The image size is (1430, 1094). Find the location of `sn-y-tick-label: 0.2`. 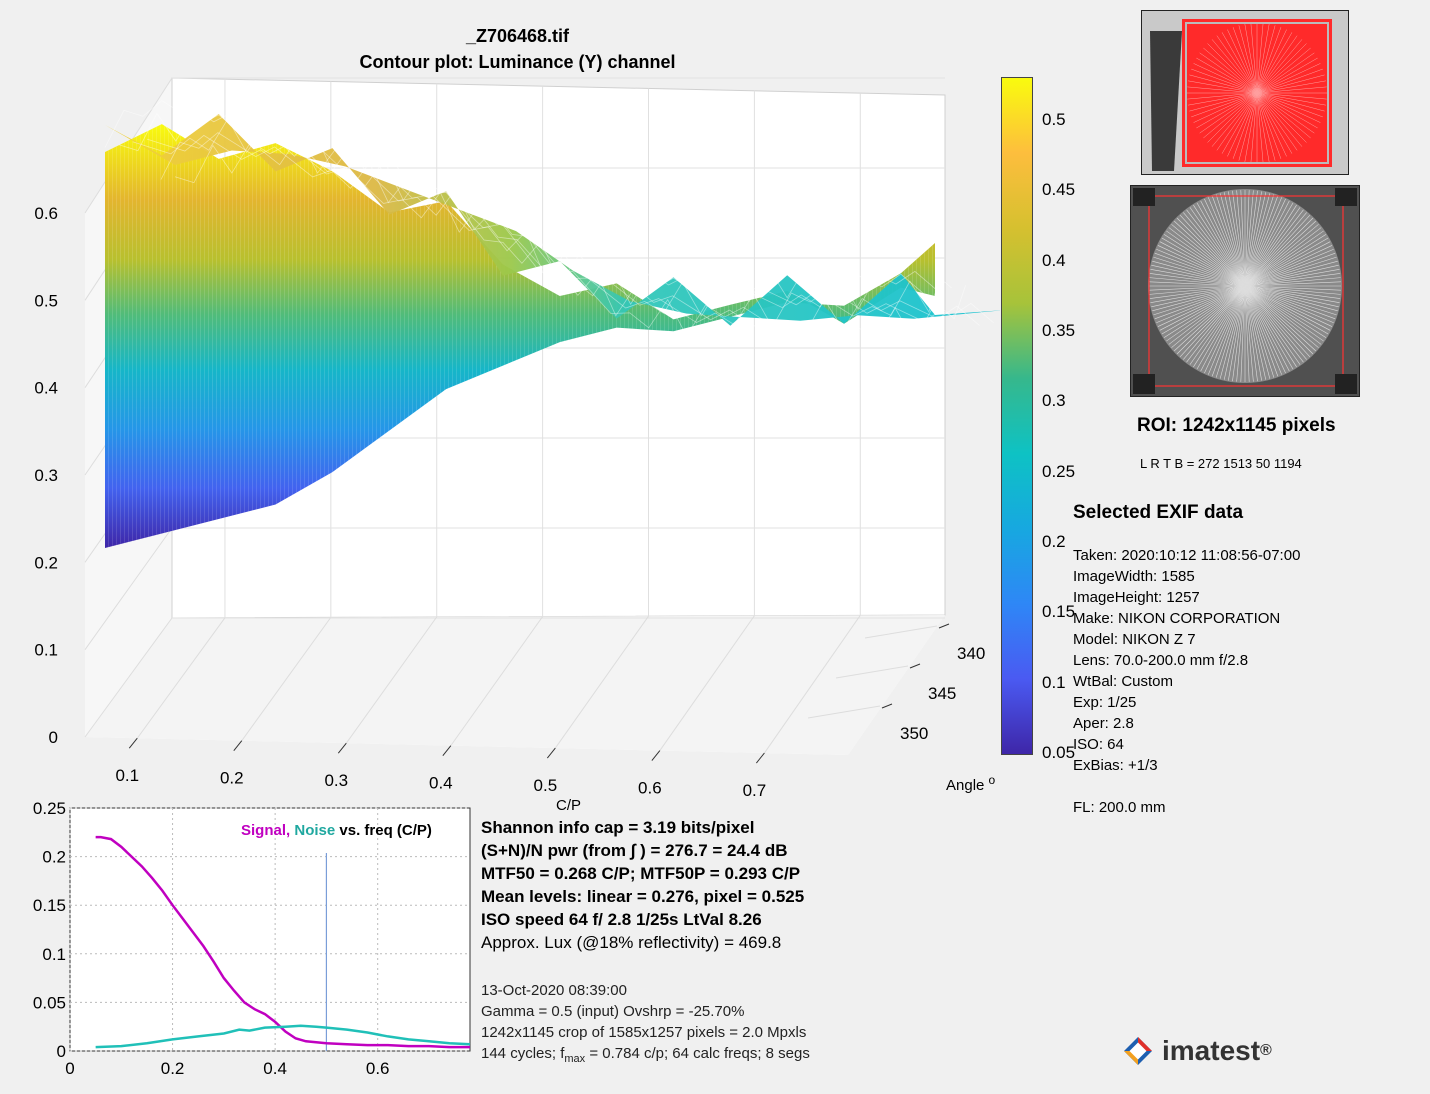

sn-y-tick-label: 0.2 is located at coordinates (54, 857).